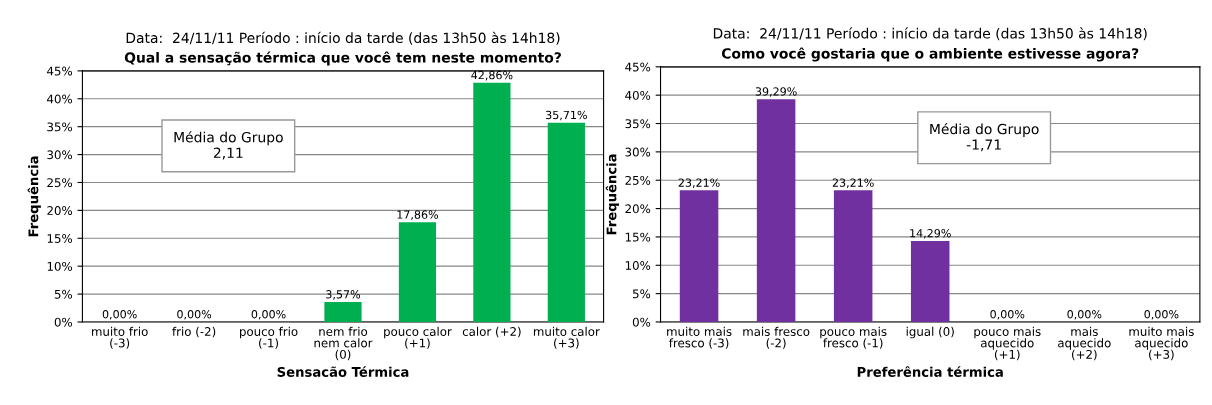 The height and width of the screenshot is (405, 1212). I want to click on x-tick-label: calor (+2), so click(491, 332).